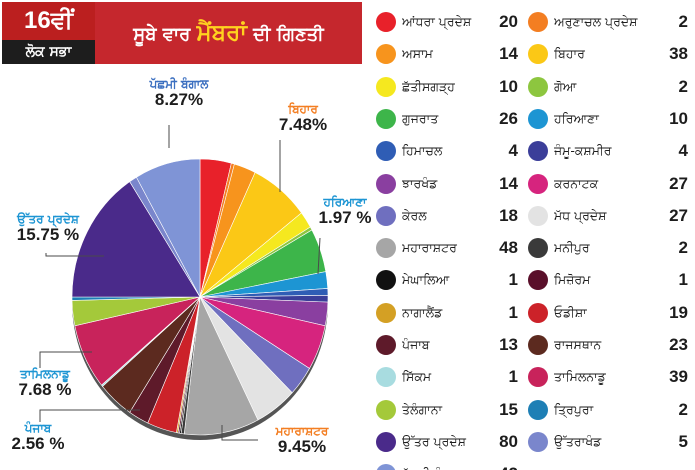 This screenshot has height=470, width=695. I want to click on legend-item: ਮਹਾਰਾਸ਼ਟਰ 48, so click(447, 248).